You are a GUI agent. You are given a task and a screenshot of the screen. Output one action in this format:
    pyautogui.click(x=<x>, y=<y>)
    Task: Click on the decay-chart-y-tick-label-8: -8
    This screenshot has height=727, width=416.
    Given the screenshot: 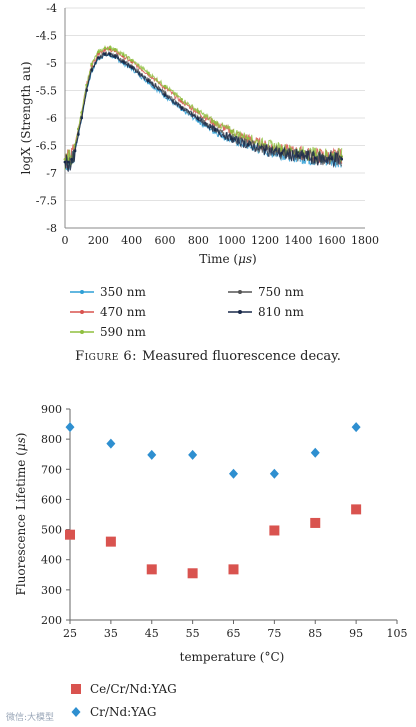 What is the action you would take?
    pyautogui.click(x=51, y=228)
    